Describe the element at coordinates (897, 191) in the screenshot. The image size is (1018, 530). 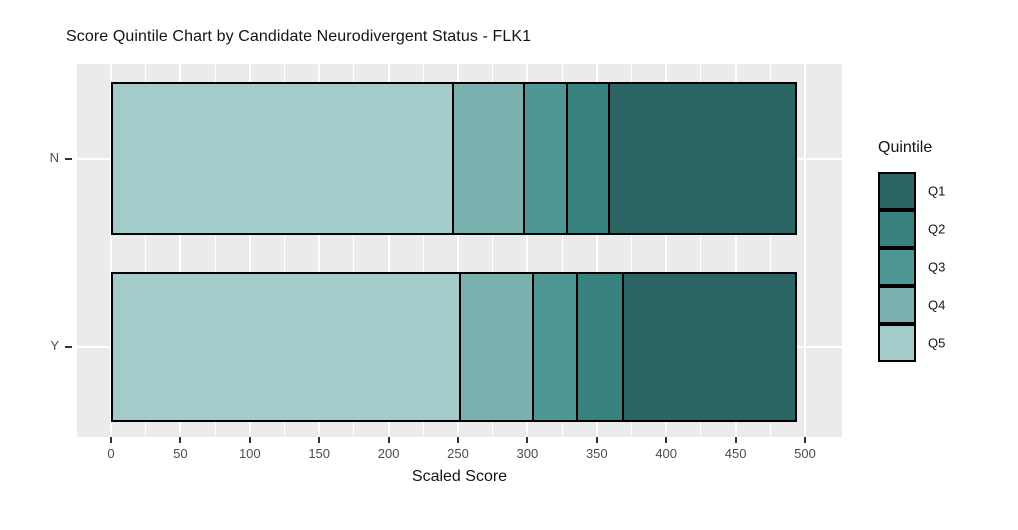
I see `legend-swatch-Q1` at that location.